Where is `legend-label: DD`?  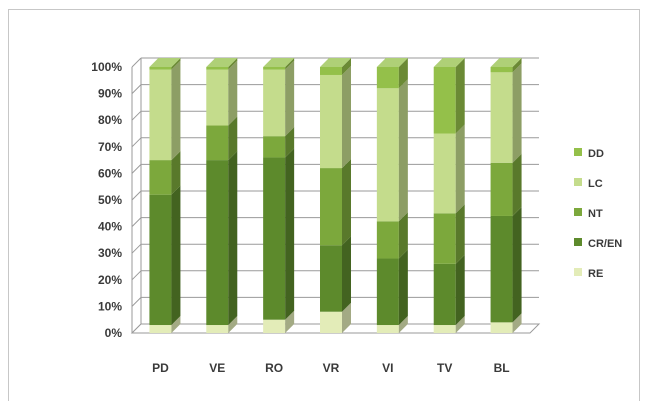 legend-label: DD is located at coordinates (596, 154).